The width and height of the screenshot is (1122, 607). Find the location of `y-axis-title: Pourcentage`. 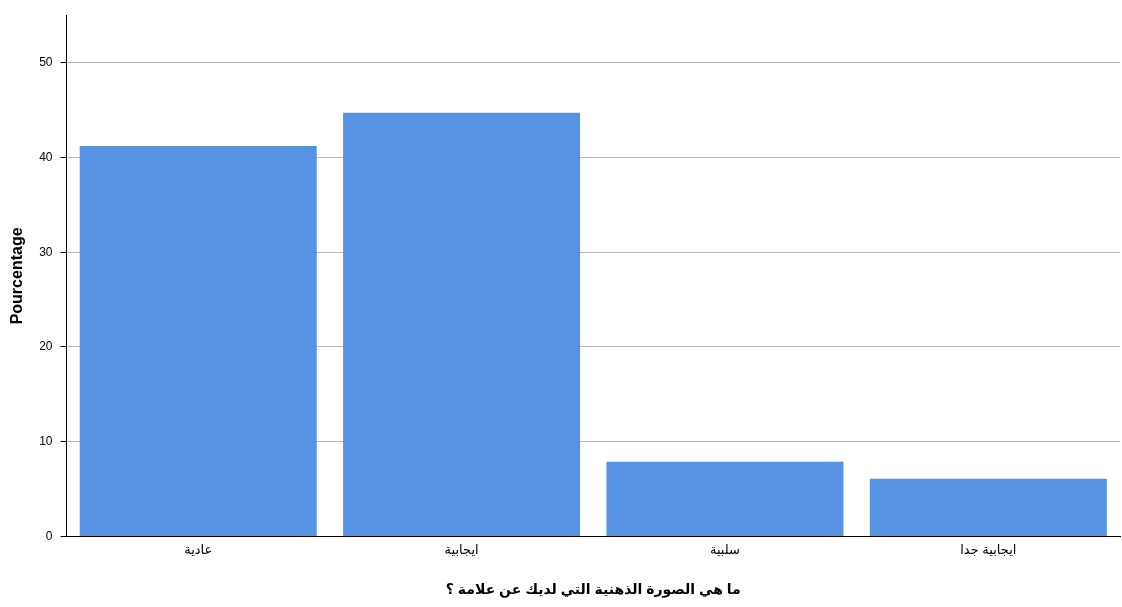

y-axis-title: Pourcentage is located at coordinates (17, 276).